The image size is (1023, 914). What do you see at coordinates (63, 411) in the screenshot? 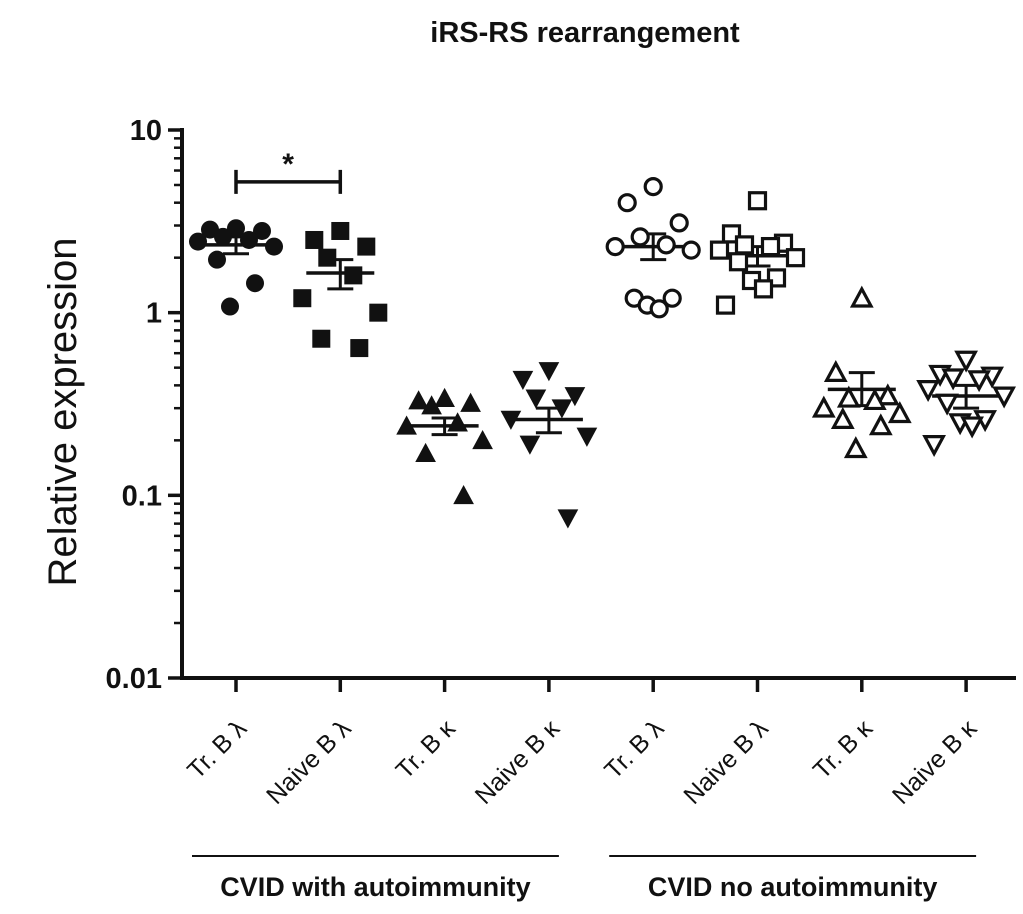
I see `y-axis-label: Relative expression` at bounding box center [63, 411].